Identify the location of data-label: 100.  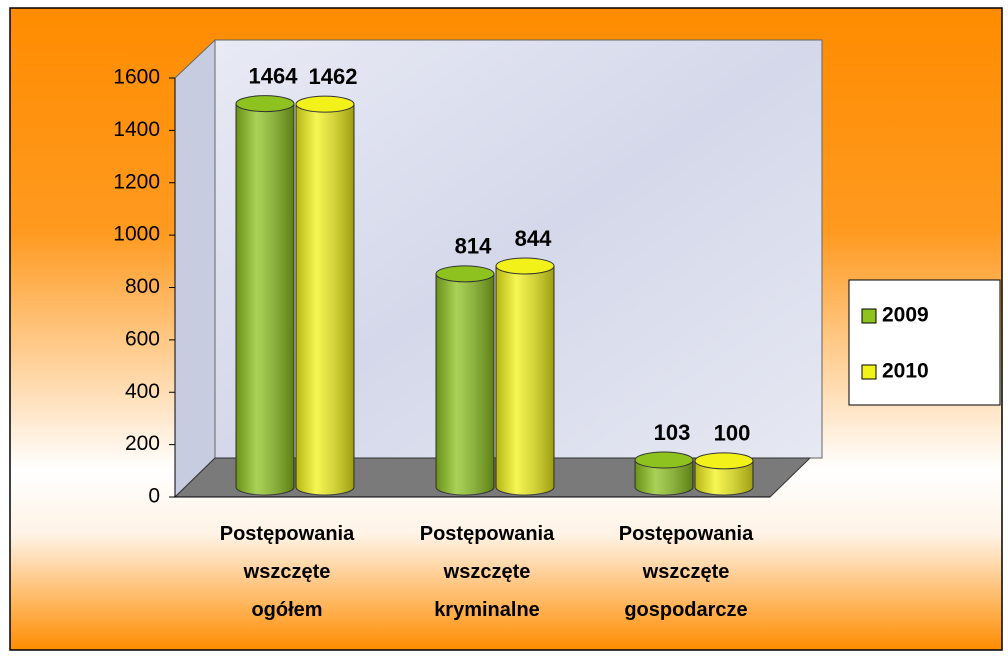
(732, 433).